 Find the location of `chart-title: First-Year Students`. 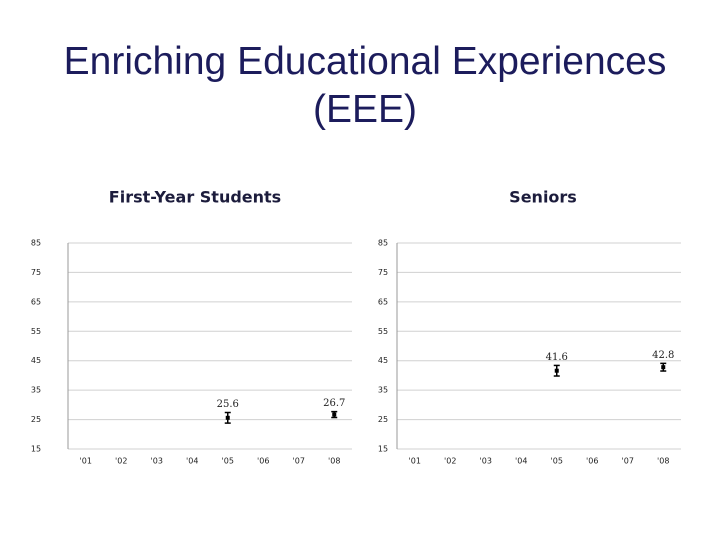

chart-title: First-Year Students is located at coordinates (195, 197).